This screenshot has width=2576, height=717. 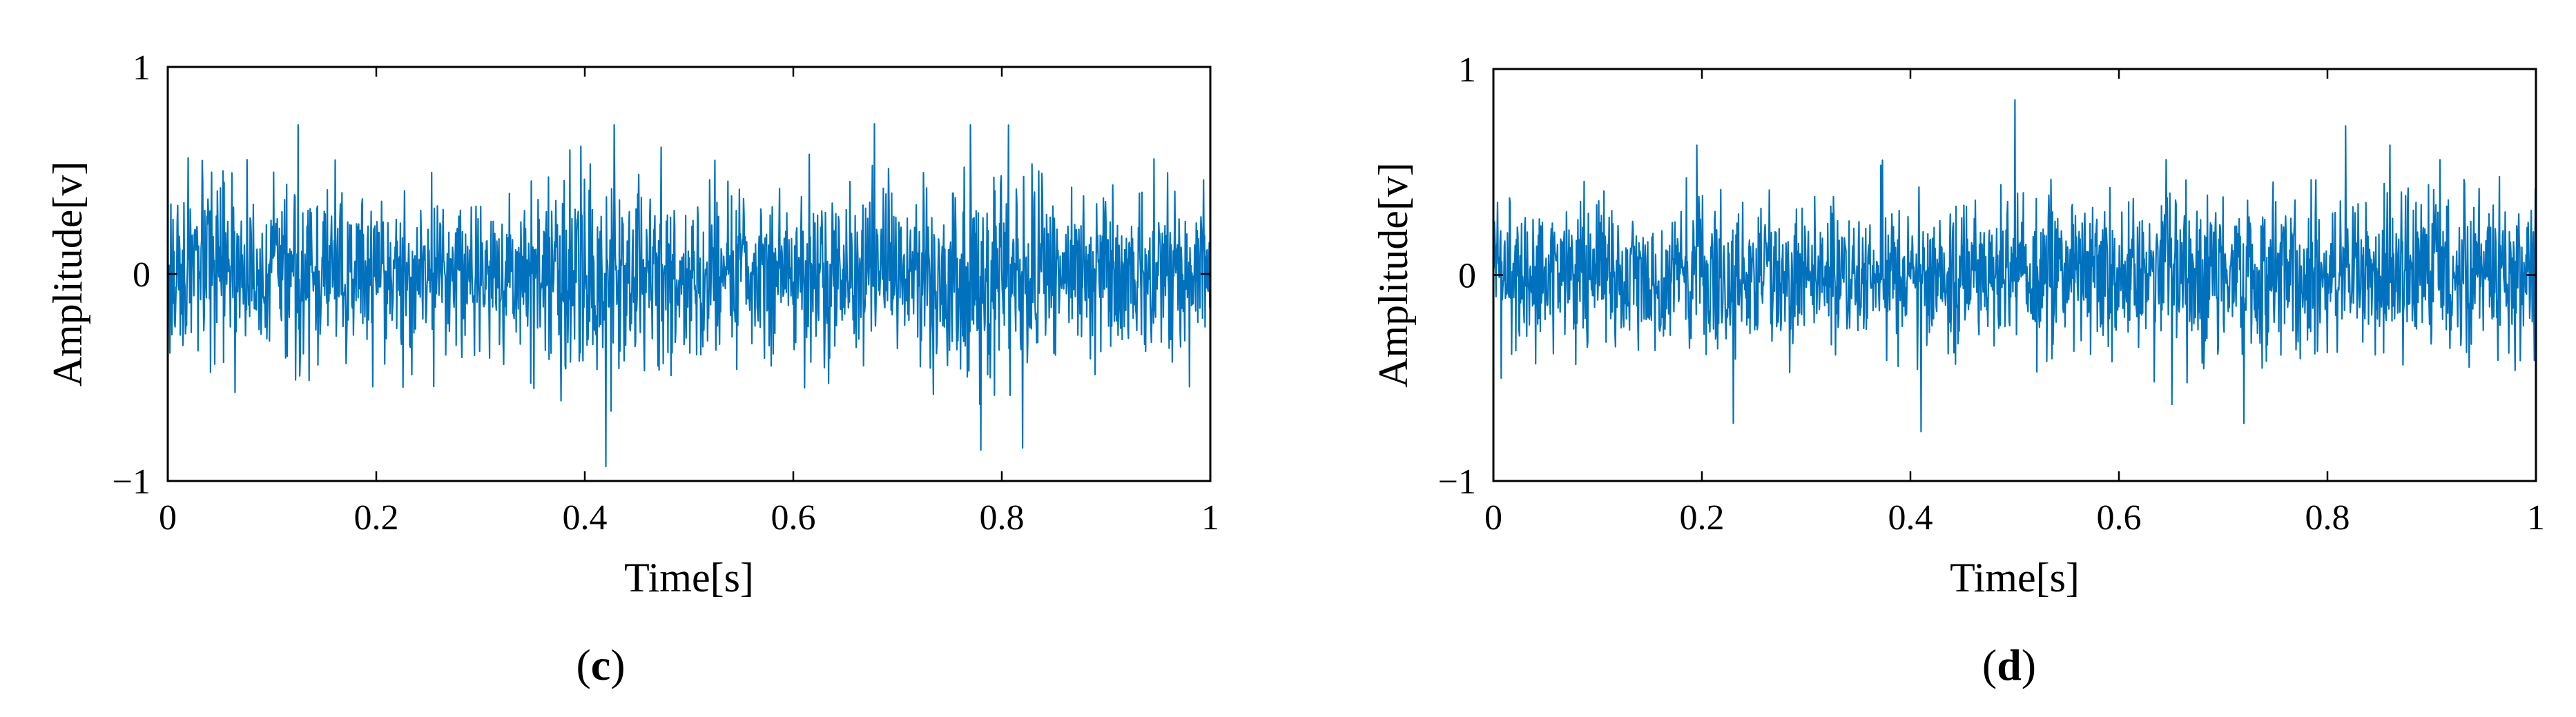 I want to click on x-axis-label-c: Time[s], so click(x=689, y=577).